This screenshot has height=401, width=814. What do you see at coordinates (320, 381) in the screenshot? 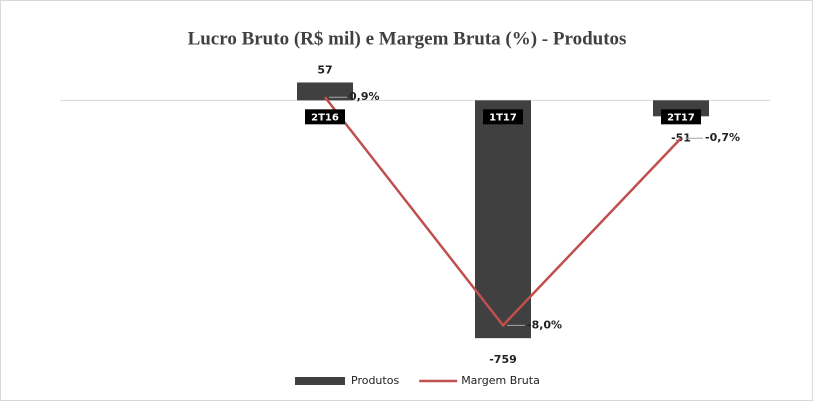
I see `legend-swatch` at bounding box center [320, 381].